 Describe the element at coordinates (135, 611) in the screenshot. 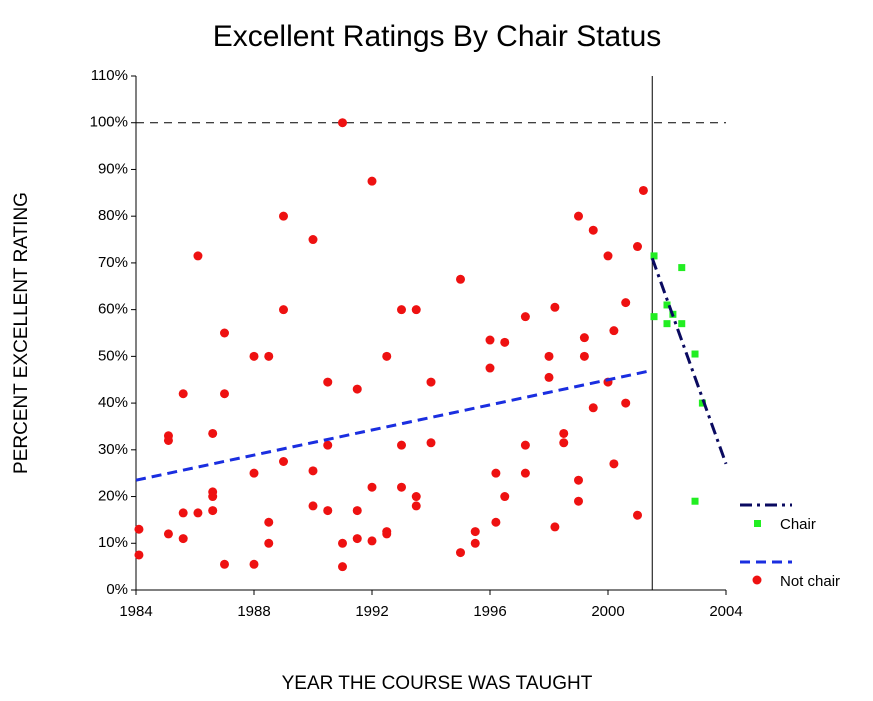

I see `x-tick-label: 1984` at that location.